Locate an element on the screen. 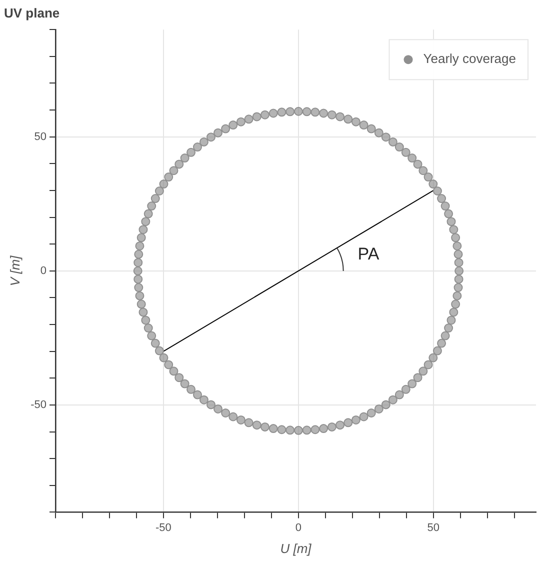  x-axis-title: U [m] is located at coordinates (296, 548).